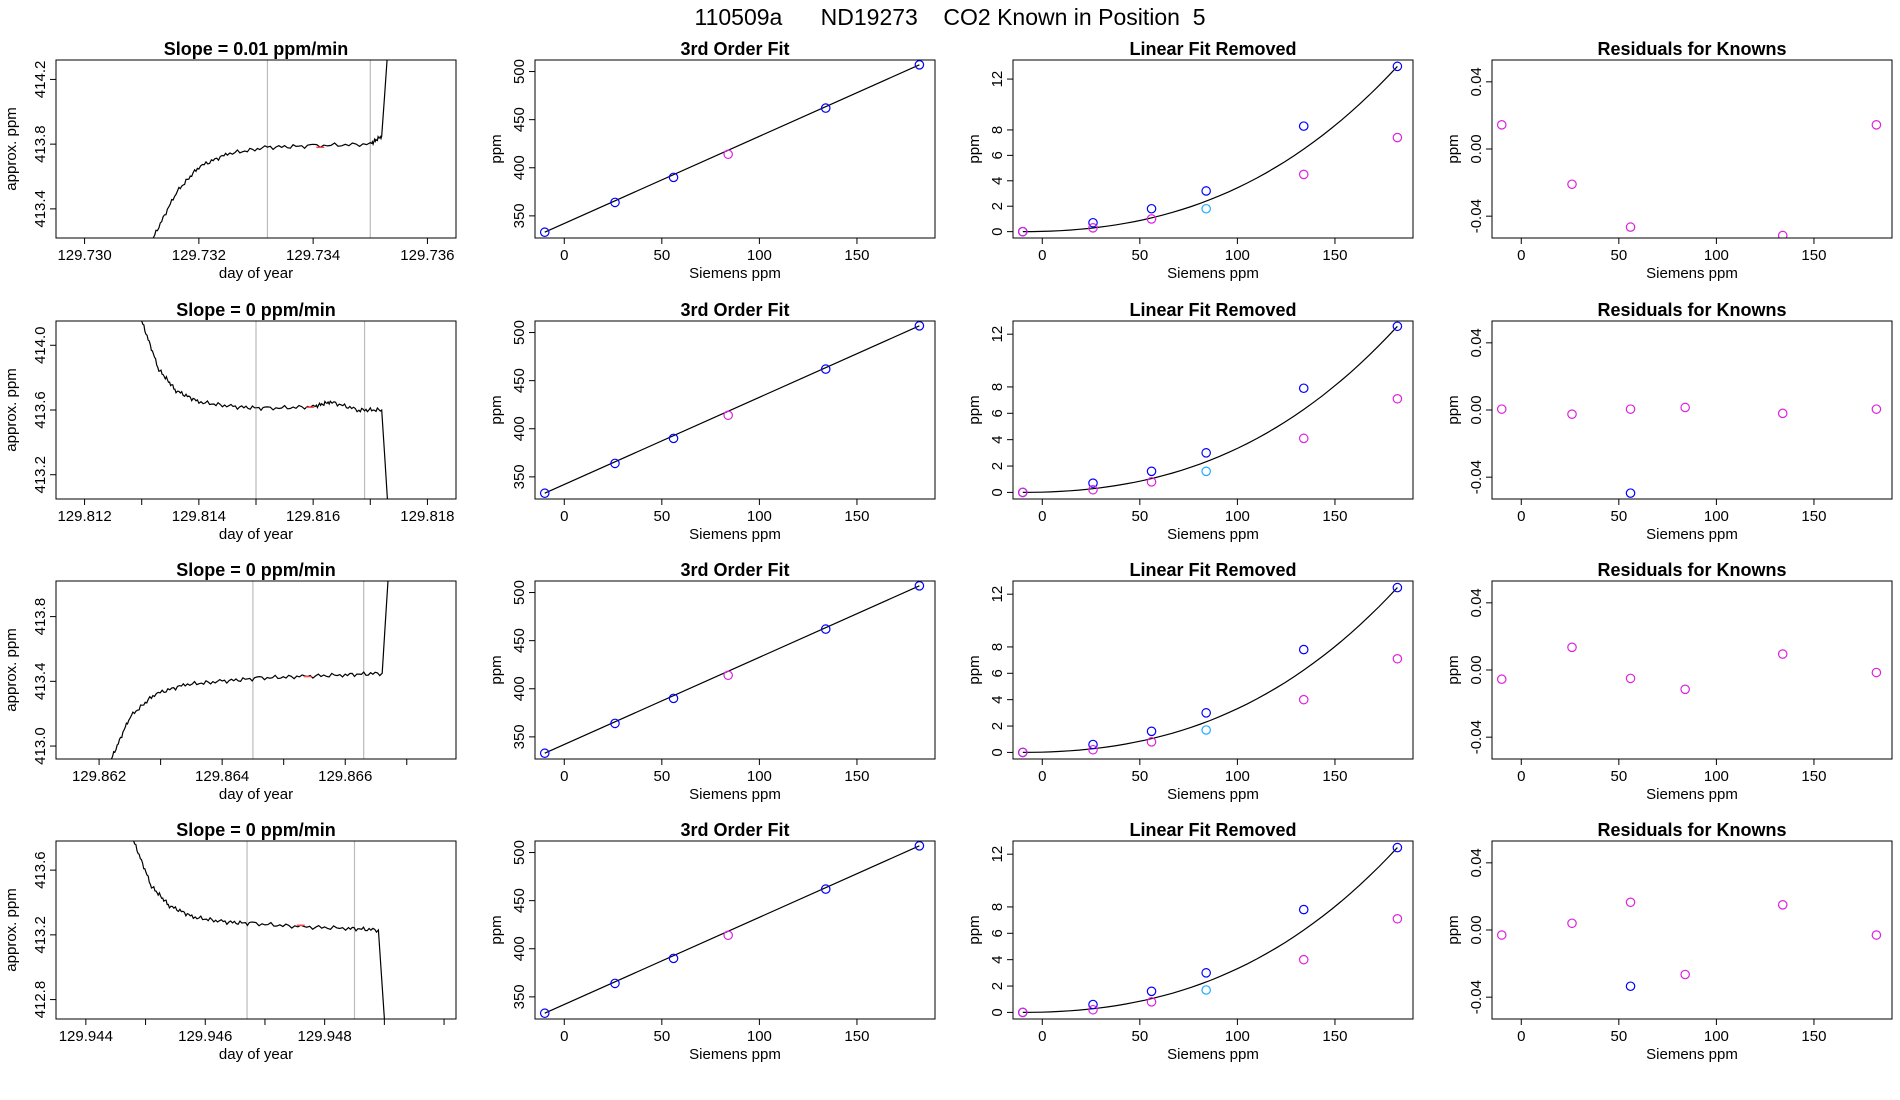 This screenshot has height=1100, width=1900. What do you see at coordinates (11, 669) in the screenshot?
I see `y-axis-label: approx. ppm` at bounding box center [11, 669].